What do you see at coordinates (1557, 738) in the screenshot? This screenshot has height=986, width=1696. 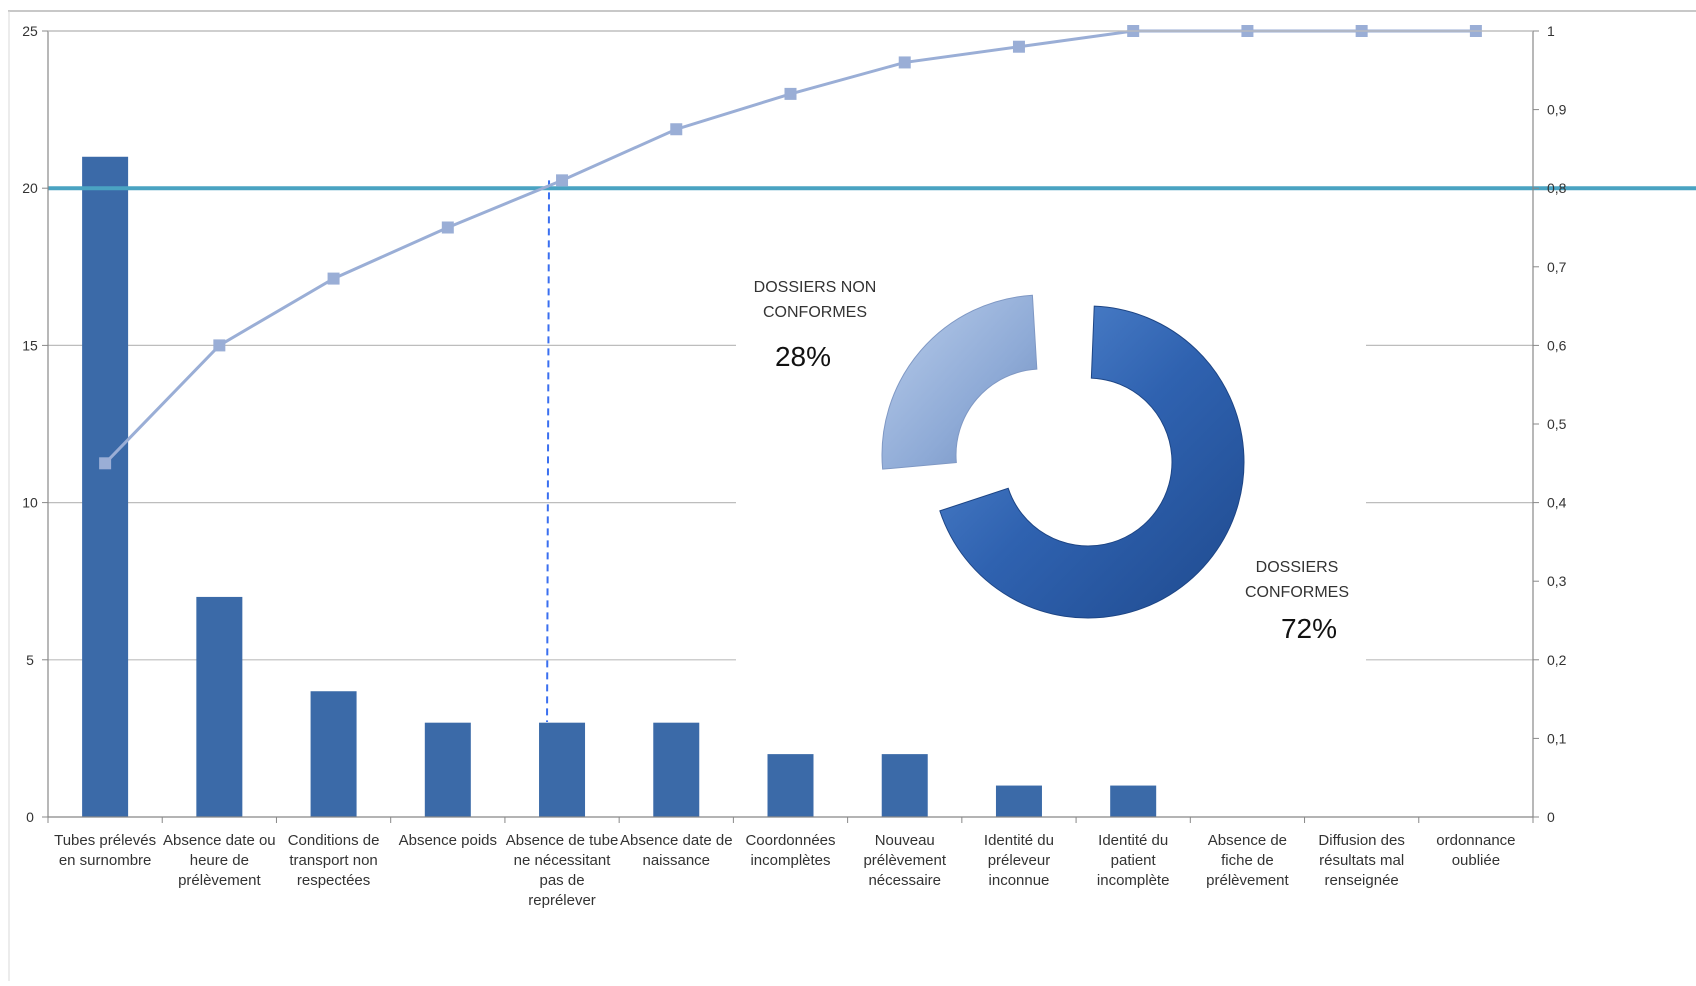 I see `right-tick-label: 0,1` at bounding box center [1557, 738].